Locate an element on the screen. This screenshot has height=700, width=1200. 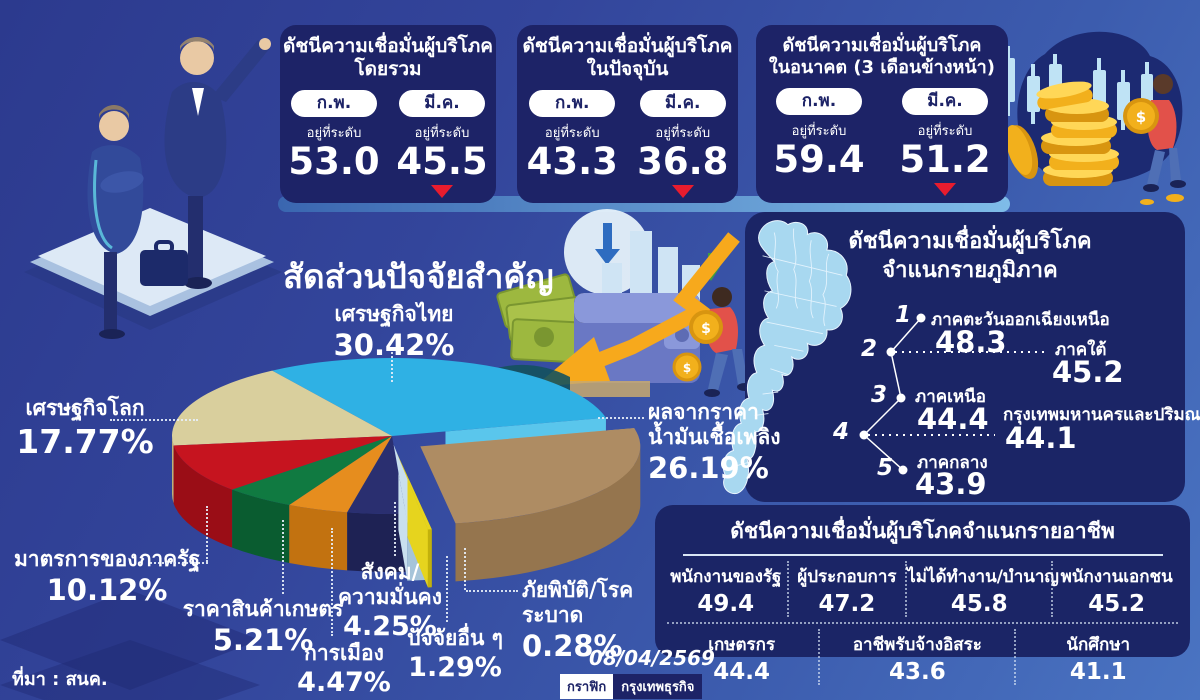
source-credit: ที่มา : สนค. is located at coordinates (60, 679).